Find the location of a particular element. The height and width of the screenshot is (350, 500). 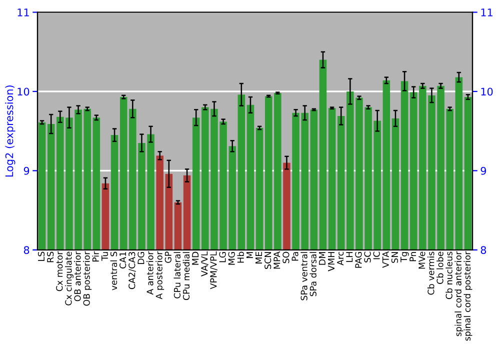

x-tick-label: GP is located at coordinates (168, 257).